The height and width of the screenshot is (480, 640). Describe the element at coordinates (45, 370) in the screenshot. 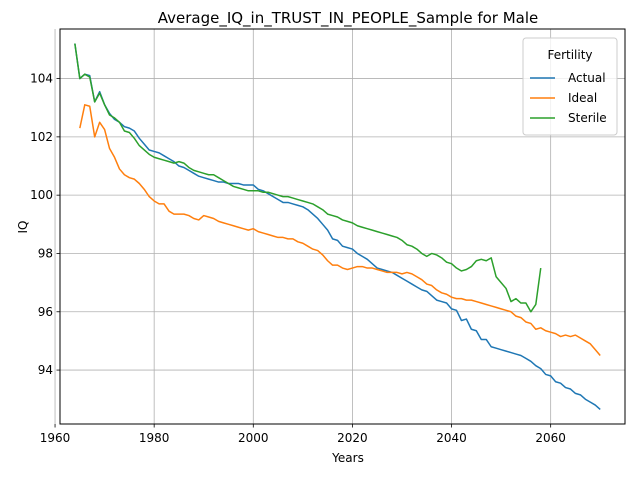

I see `y-tick-label: 94` at that location.